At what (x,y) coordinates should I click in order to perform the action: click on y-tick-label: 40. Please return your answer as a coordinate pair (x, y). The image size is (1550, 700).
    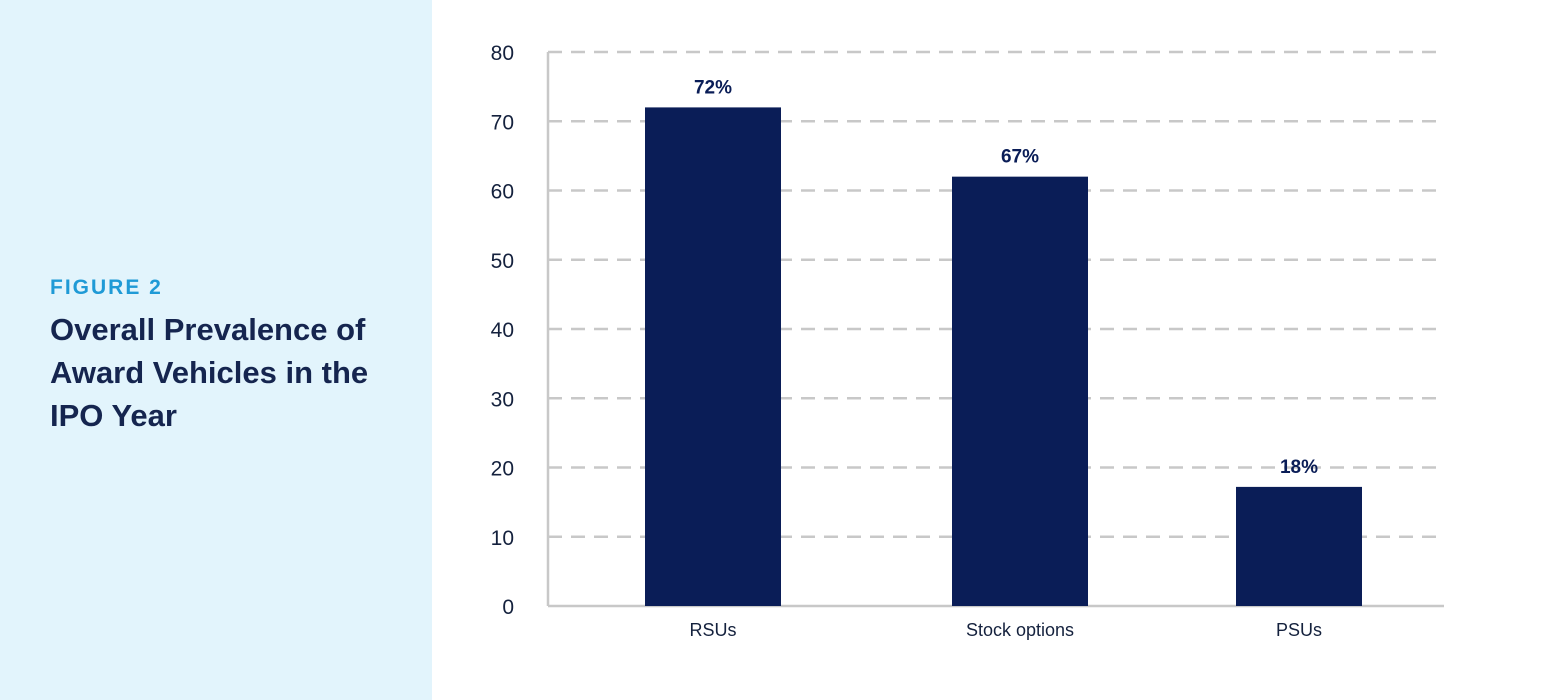
    Looking at the image, I should click on (502, 330).